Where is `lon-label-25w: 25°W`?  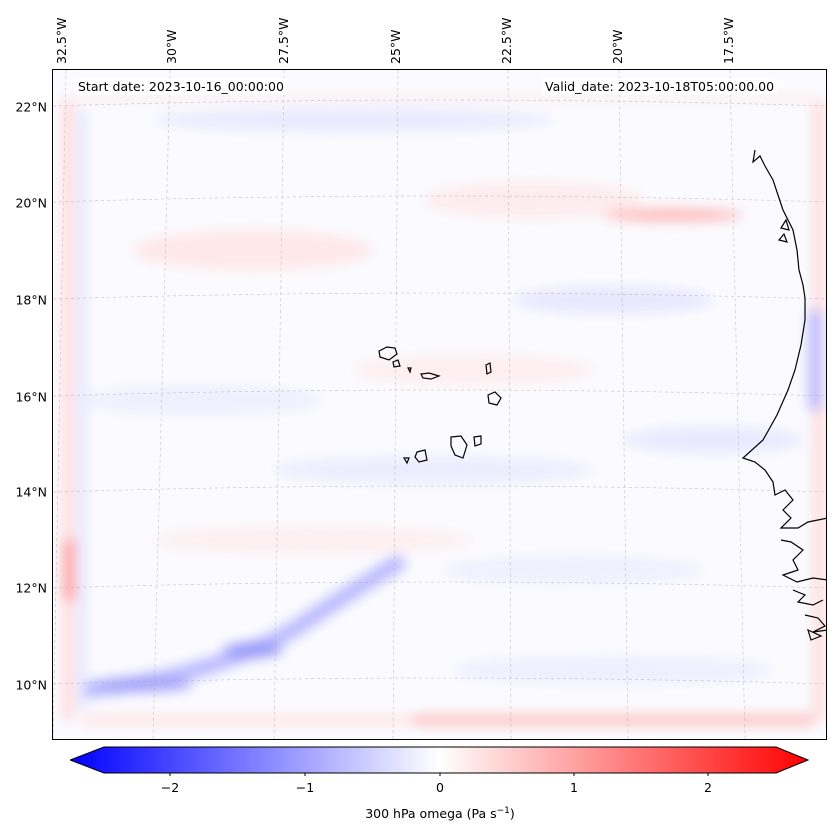 lon-label-25w: 25°W is located at coordinates (395, 46).